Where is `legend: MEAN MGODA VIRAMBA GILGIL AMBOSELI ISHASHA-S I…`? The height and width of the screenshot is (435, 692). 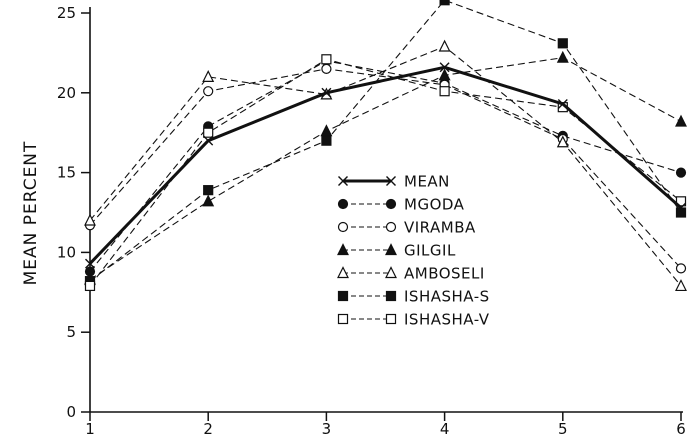 legend: MEAN MGODA VIRAMBA GILGIL AMBOSELI ISHASHA-S I… is located at coordinates (413, 251).